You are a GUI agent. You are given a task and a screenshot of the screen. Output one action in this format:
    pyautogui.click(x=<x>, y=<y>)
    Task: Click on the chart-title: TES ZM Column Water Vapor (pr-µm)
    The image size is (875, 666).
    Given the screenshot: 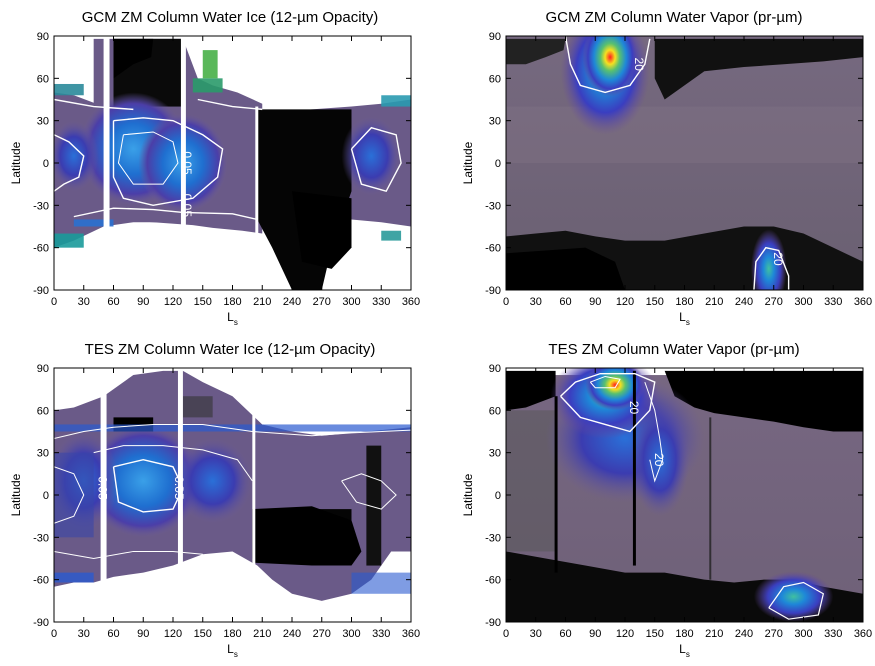 What is the action you would take?
    pyautogui.click(x=673, y=349)
    